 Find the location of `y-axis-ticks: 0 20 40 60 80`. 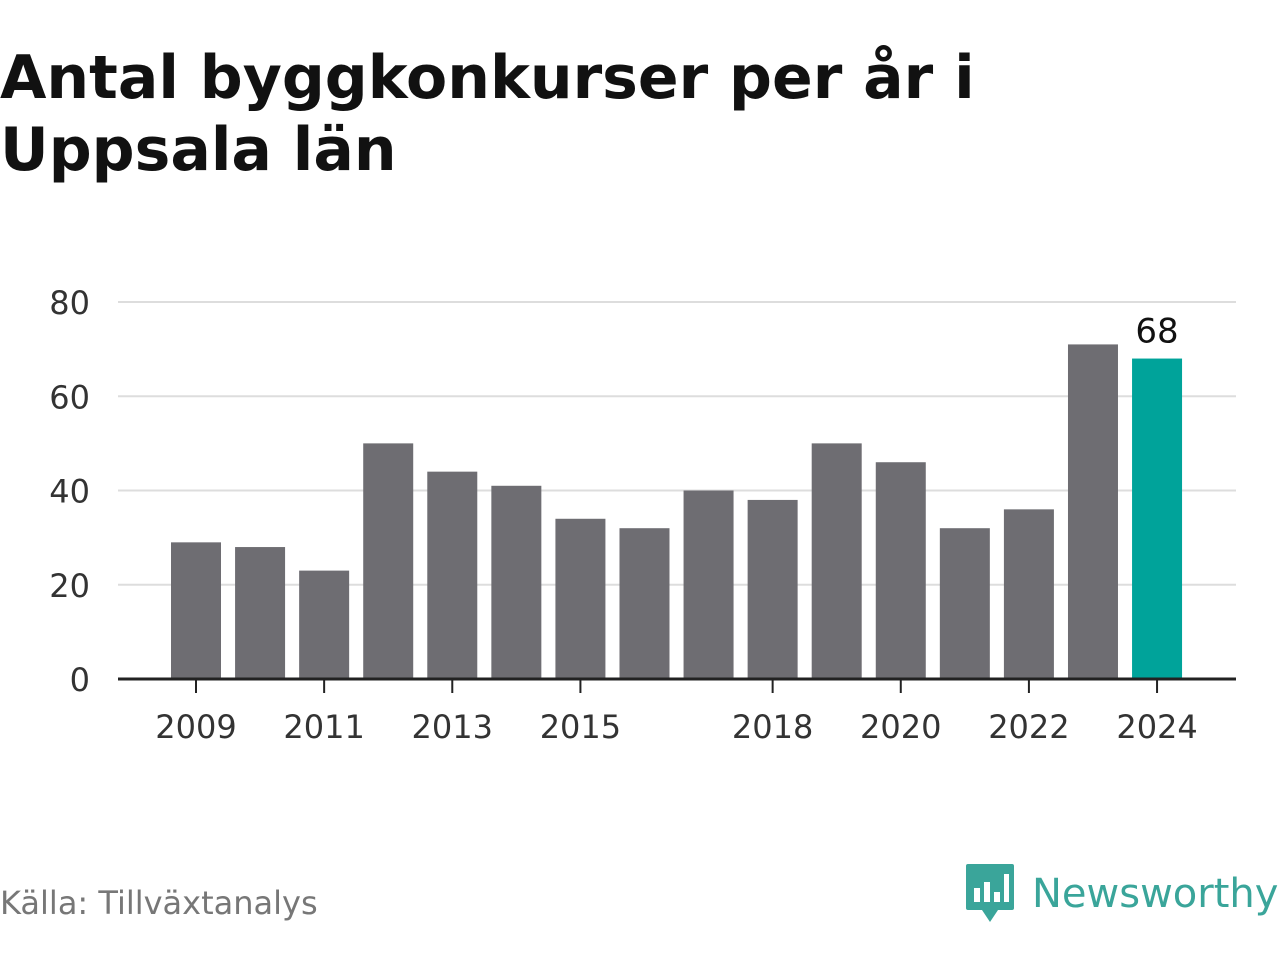

y-axis-ticks: 0 20 40 60 80 is located at coordinates (69, 491).